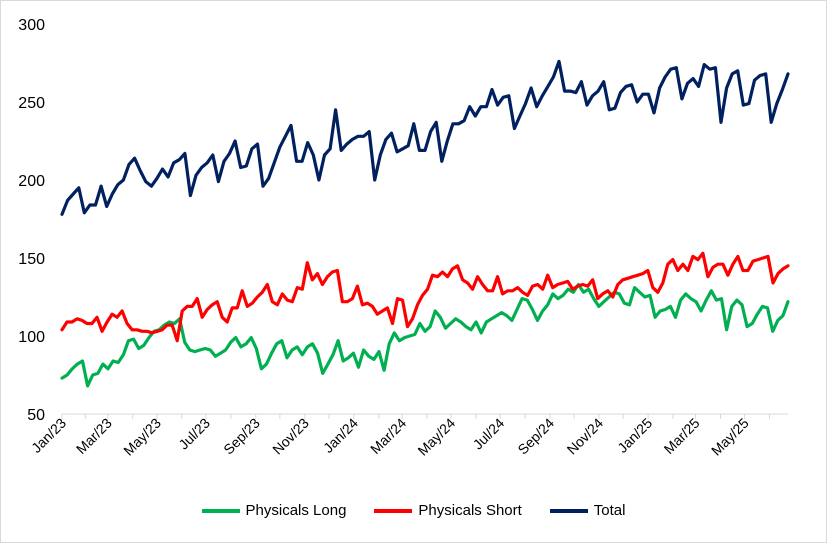 The width and height of the screenshot is (827, 543). I want to click on y-tick-label: 100, so click(31, 337).